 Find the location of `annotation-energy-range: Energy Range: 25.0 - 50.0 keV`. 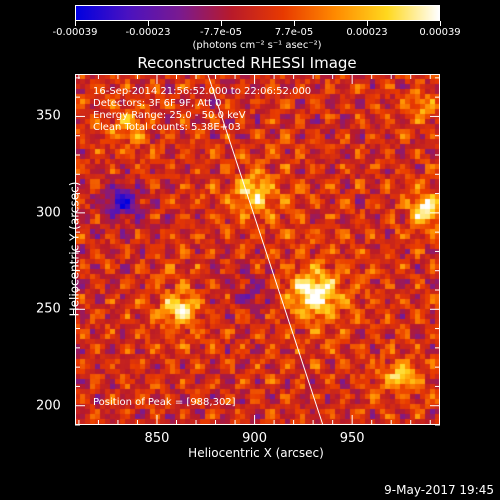

annotation-energy-range: Energy Range: 25.0 - 50.0 keV is located at coordinates (169, 115).